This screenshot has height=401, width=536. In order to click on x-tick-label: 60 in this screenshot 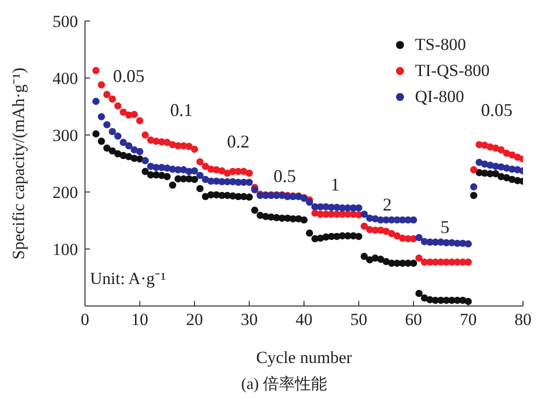, I will do `click(413, 320)`.